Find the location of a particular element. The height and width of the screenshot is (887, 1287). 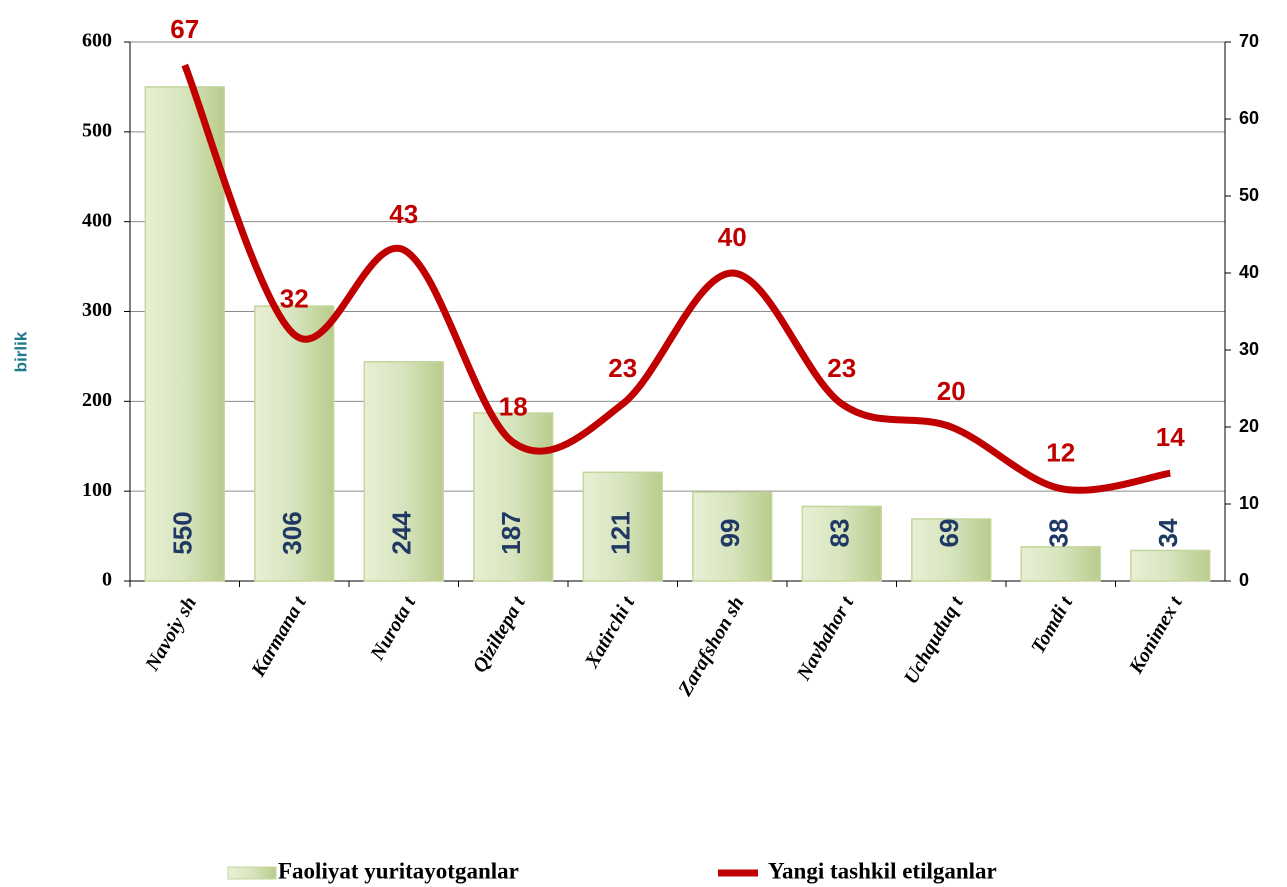

line-value-label: 12 is located at coordinates (1060, 452).